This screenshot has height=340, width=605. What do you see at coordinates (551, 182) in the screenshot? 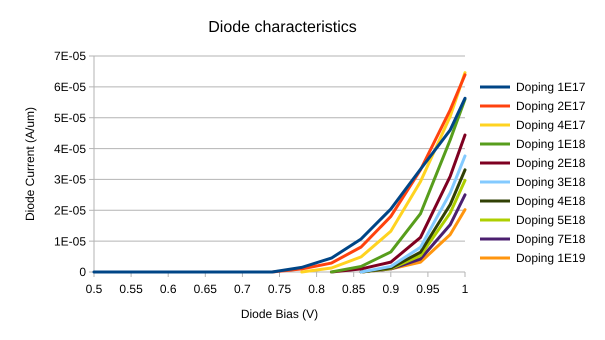
I see `legend-label: Doping 3E18` at bounding box center [551, 182].